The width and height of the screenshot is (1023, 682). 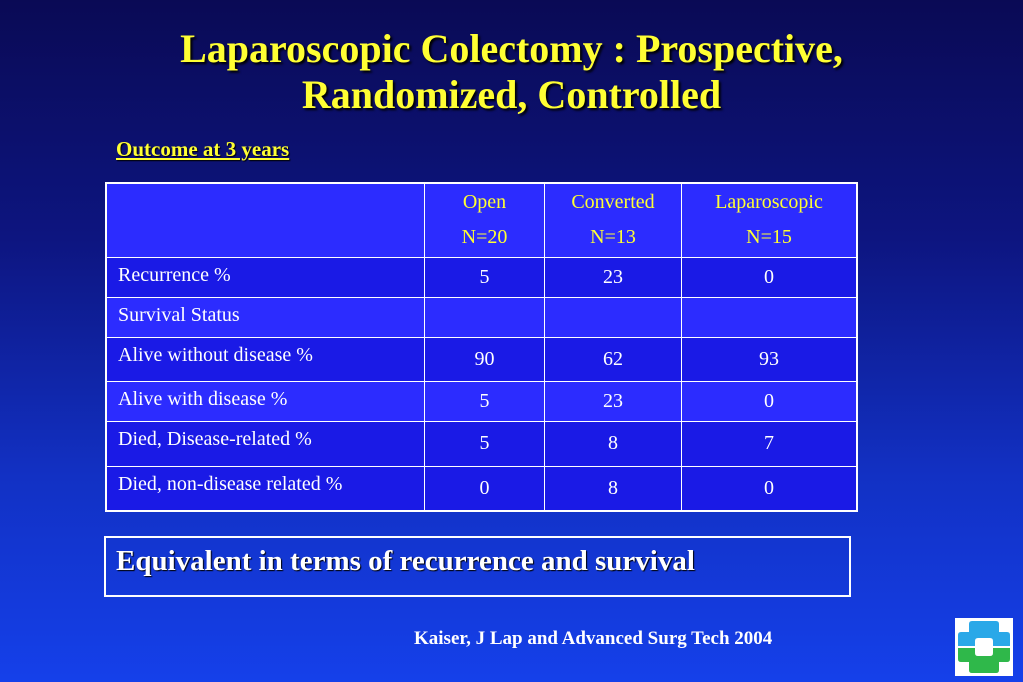 I want to click on column-header-open: Open N=20, so click(x=484, y=220).